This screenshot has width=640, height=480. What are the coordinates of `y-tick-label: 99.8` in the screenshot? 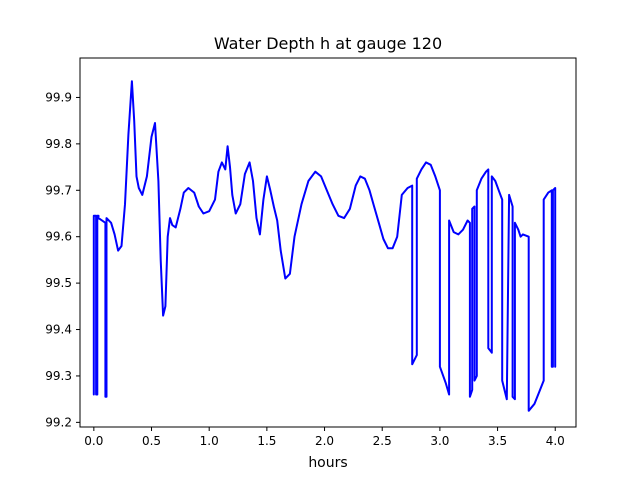 It's located at (58, 144).